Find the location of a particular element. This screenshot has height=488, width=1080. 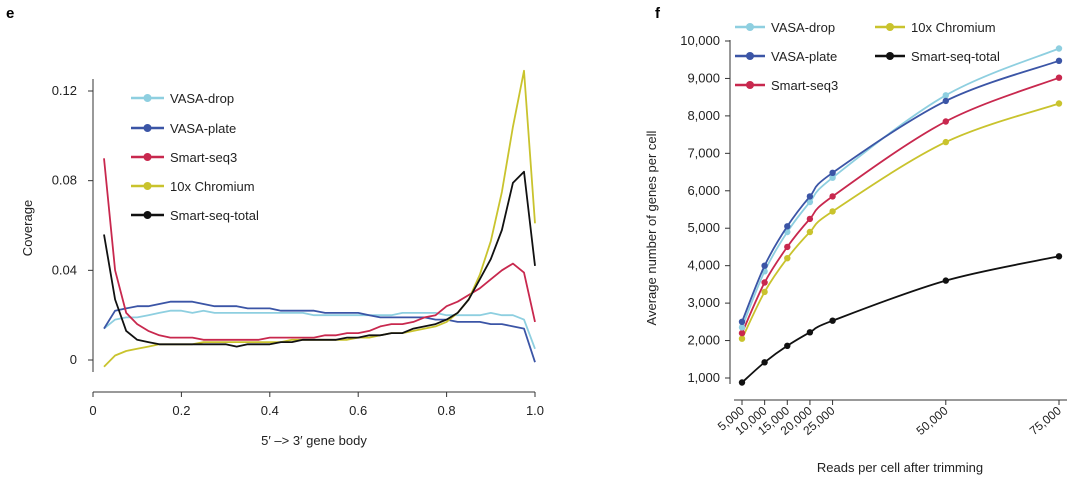

panel-f-legend-entry-vasa-plate: VASA-plate is located at coordinates (786, 56).